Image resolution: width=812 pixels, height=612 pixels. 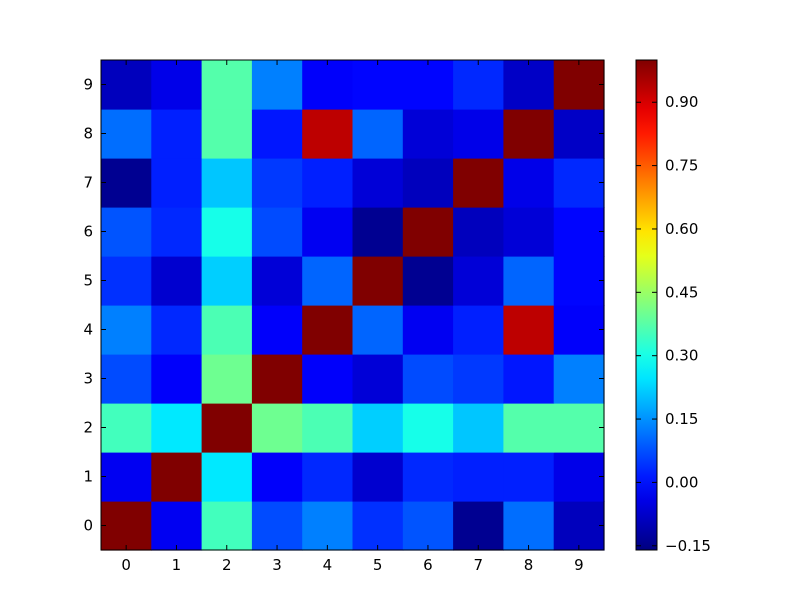 What do you see at coordinates (681, 482) in the screenshot?
I see `colorbar-tick-label: 0.00` at bounding box center [681, 482].